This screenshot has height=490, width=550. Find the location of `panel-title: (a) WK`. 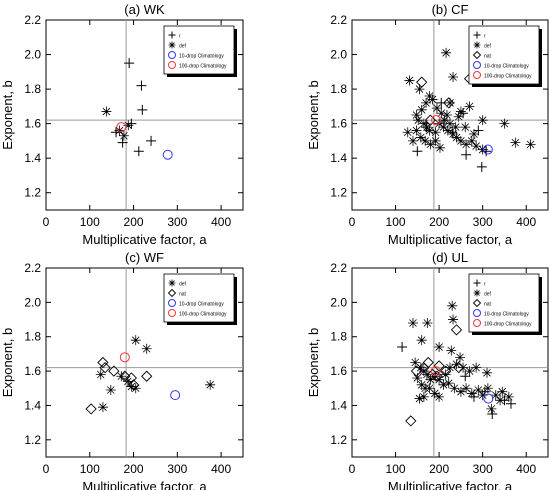

panel-title: (a) WK is located at coordinates (144, 9).